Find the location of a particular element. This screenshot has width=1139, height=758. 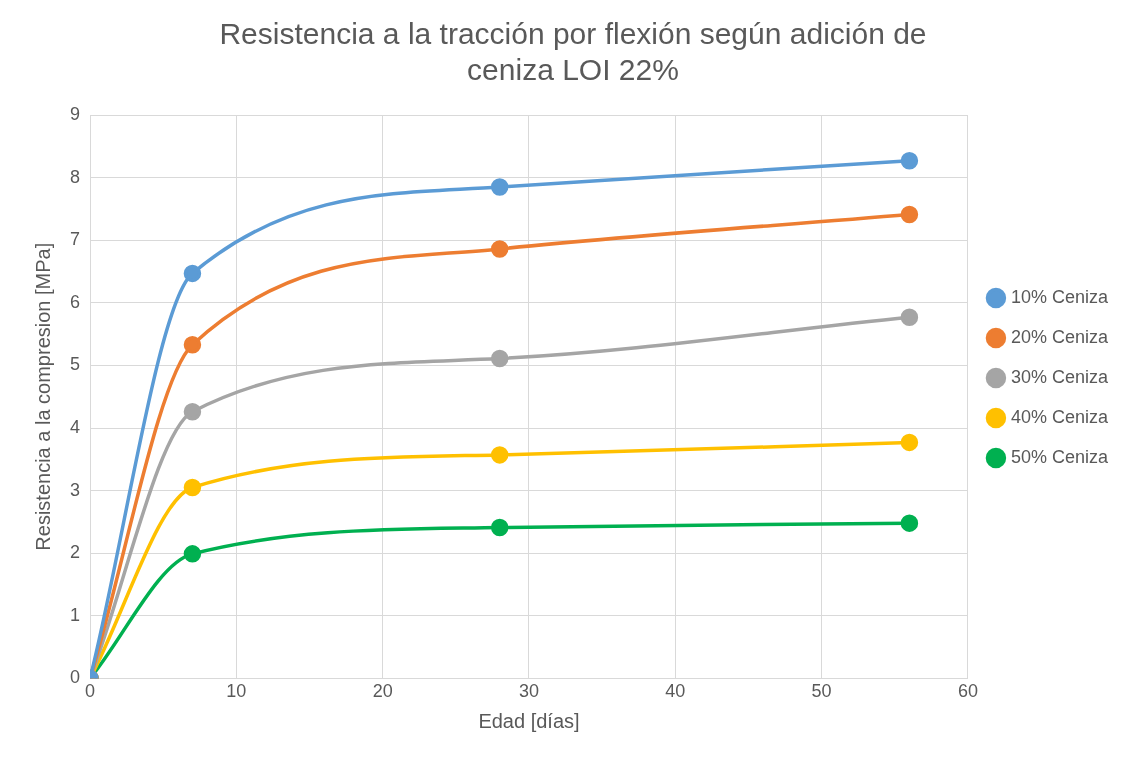

y-tick-label: 5 is located at coordinates (75, 364).